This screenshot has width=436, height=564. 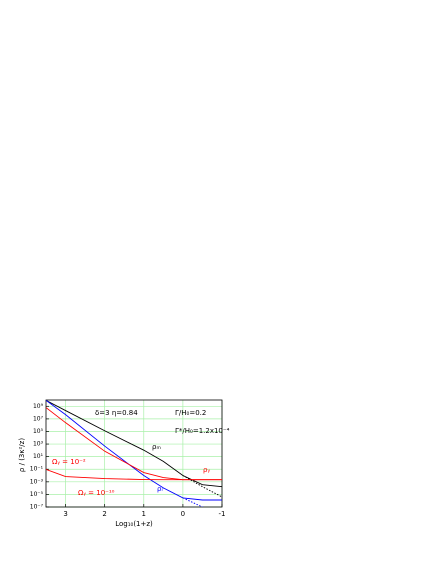 I want to click on x-tick-label: 2, so click(x=104, y=514).